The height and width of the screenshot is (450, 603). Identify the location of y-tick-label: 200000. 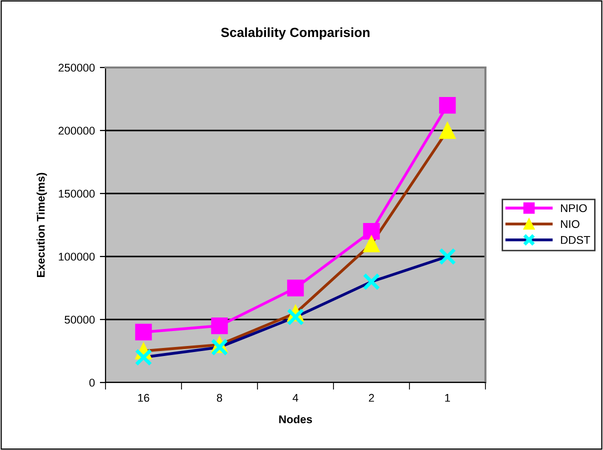
(76, 130).